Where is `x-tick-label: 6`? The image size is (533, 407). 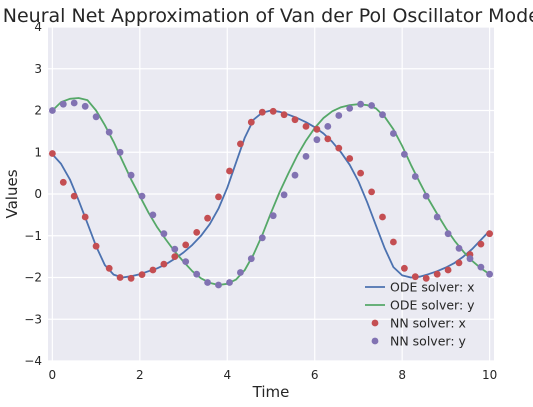 x-tick-label: 6 is located at coordinates (315, 375).